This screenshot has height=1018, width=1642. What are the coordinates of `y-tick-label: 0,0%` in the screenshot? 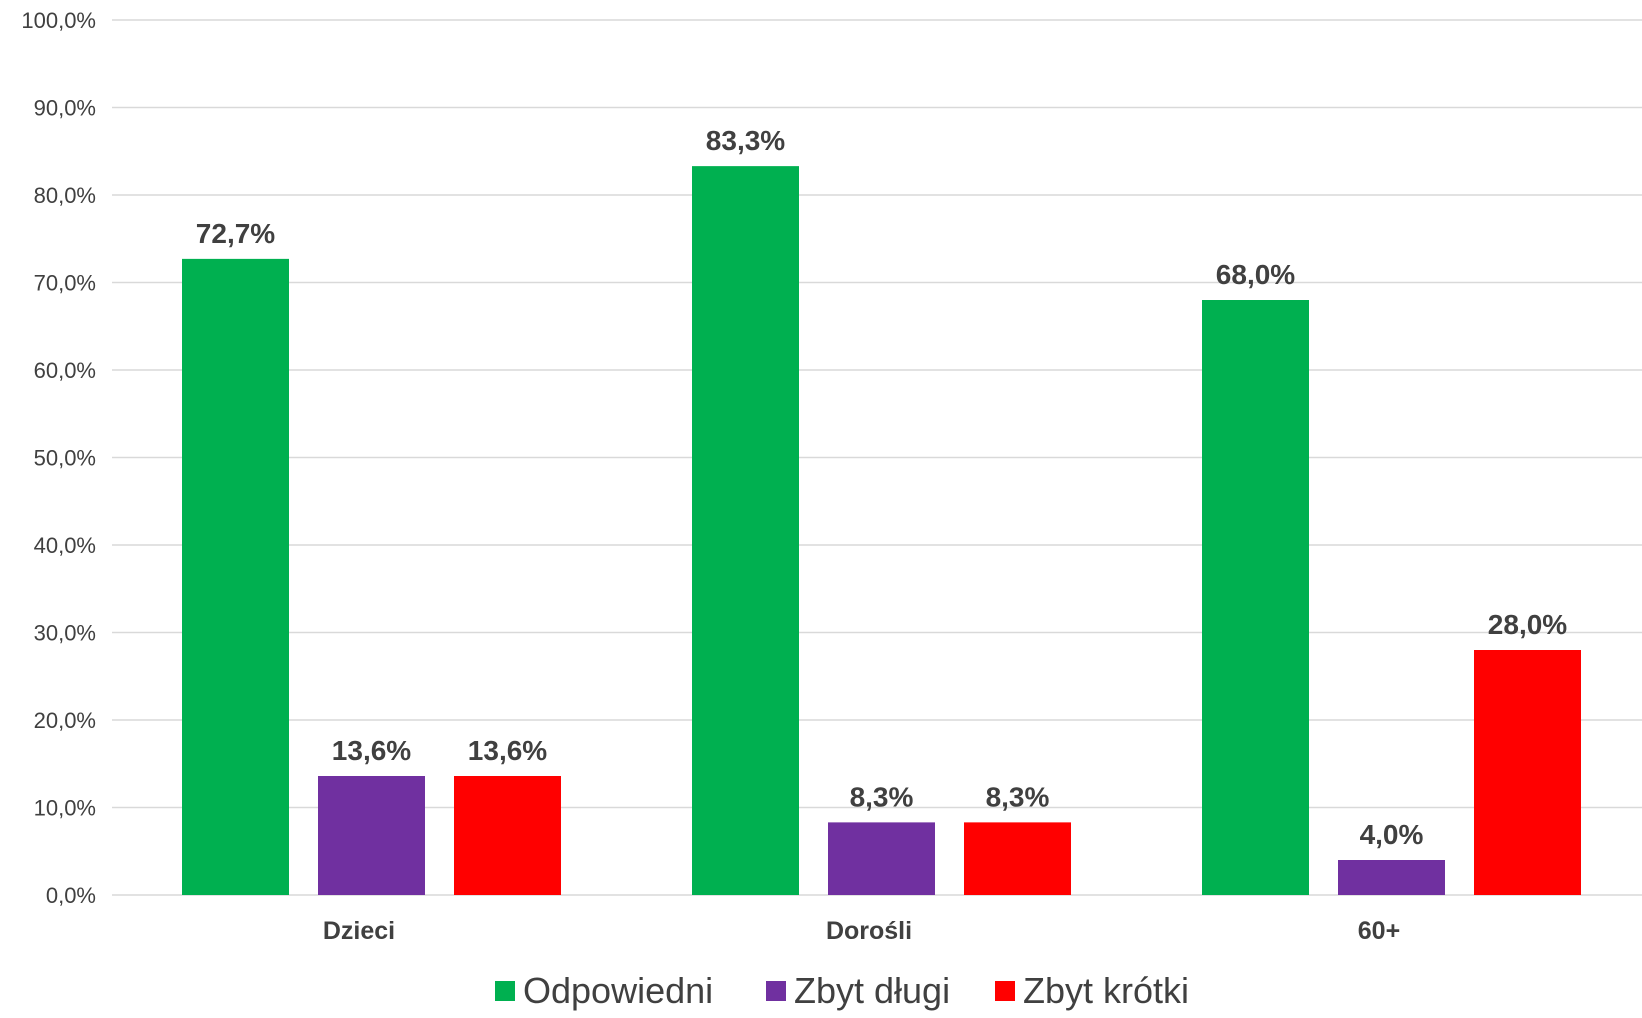 It's located at (71, 895).